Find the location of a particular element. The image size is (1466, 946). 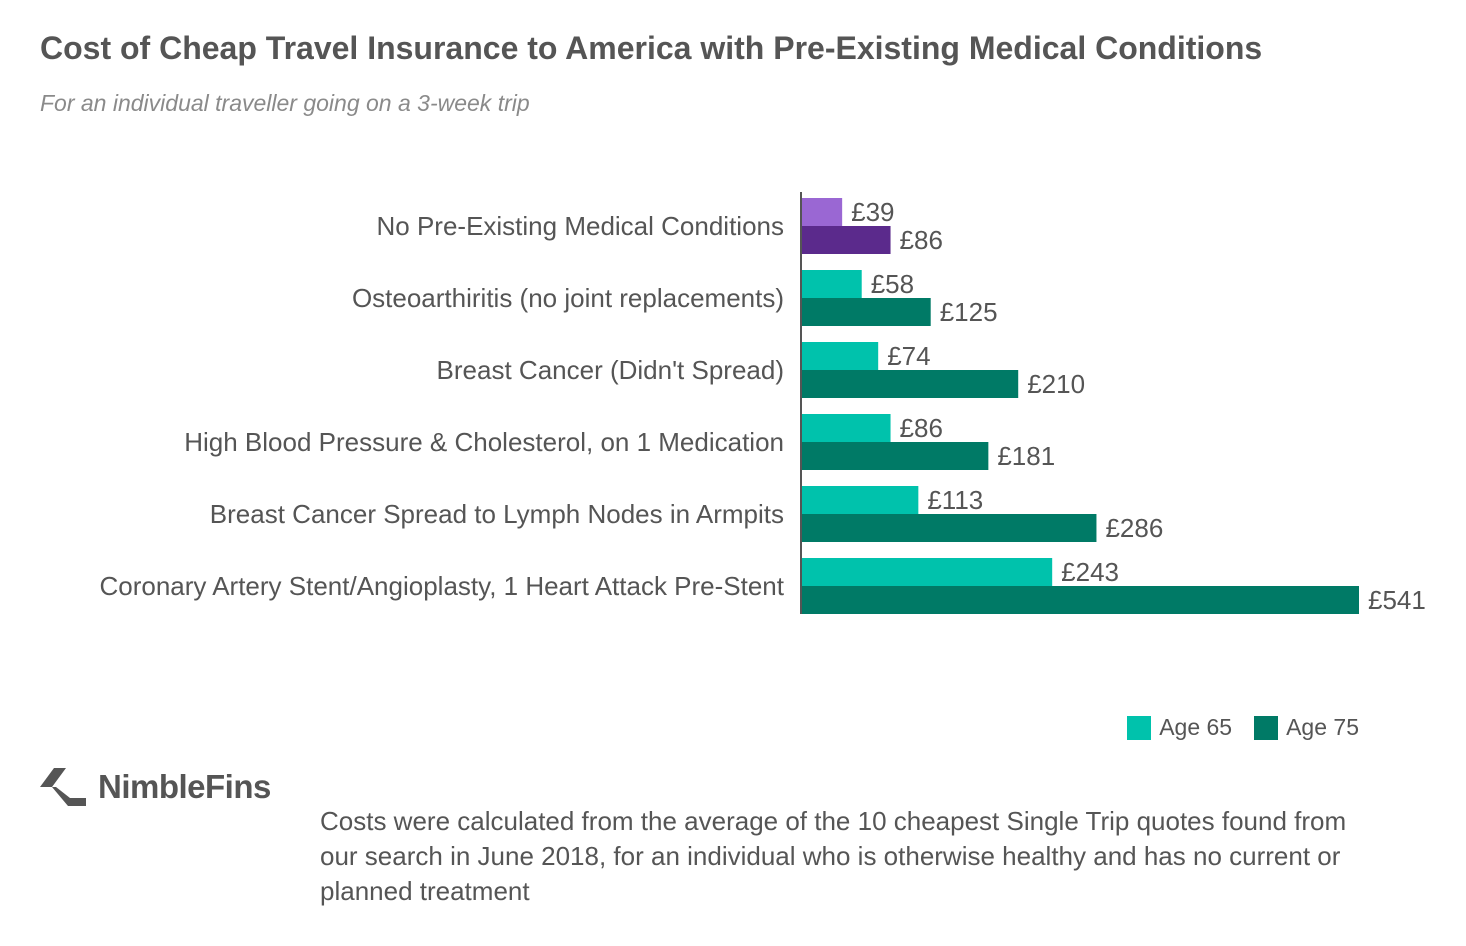

category-label-no-pre-existing-medical-conditions: No Pre-Existing Medical Conditions is located at coordinates (580, 226).